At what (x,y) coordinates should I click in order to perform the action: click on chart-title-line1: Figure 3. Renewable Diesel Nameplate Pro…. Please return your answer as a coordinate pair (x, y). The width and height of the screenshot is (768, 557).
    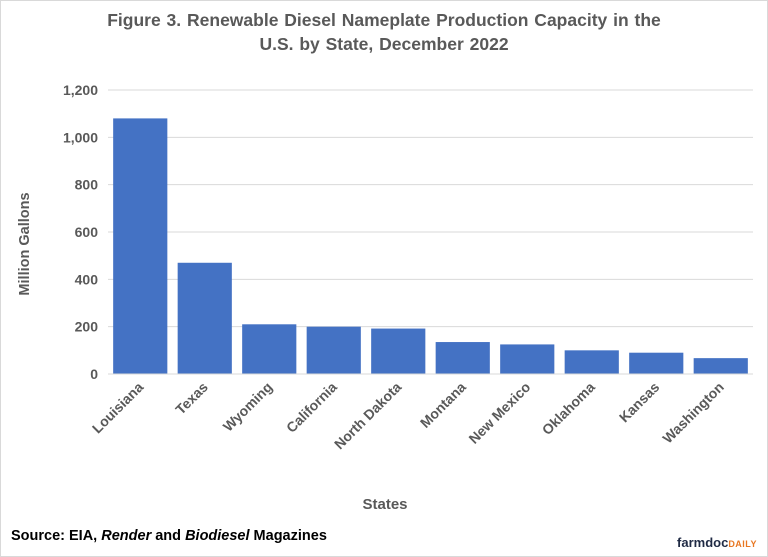
    Looking at the image, I should click on (384, 20).